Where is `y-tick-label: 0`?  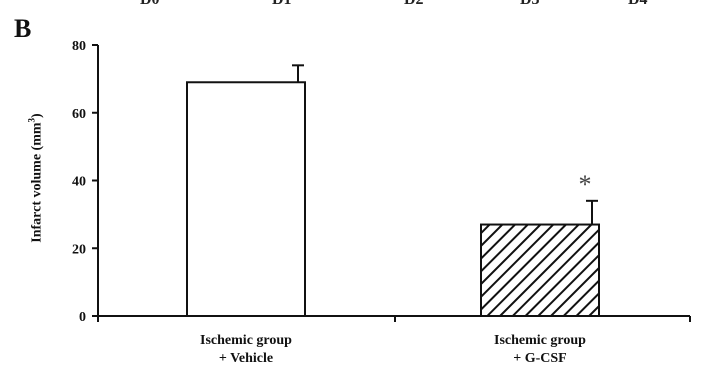
y-tick-label: 0 is located at coordinates (82, 317).